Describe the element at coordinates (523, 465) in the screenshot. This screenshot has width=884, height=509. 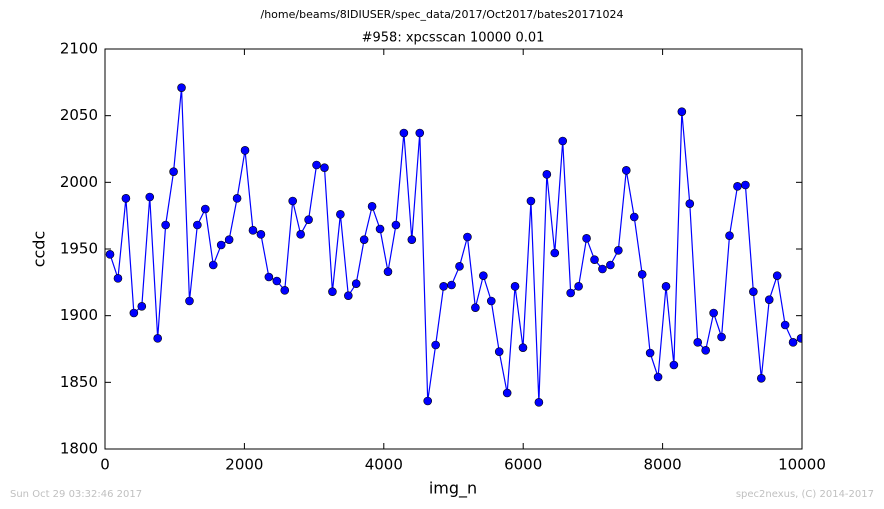
I see `x-tick-label: 6000` at that location.